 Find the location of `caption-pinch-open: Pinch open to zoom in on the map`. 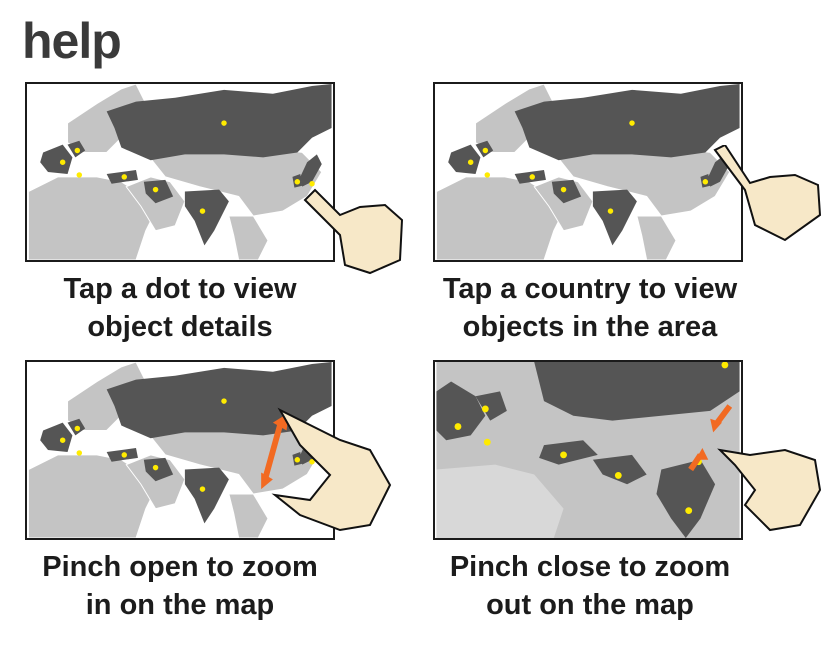

caption-pinch-open: Pinch open to zoom in on the map is located at coordinates (180, 586).